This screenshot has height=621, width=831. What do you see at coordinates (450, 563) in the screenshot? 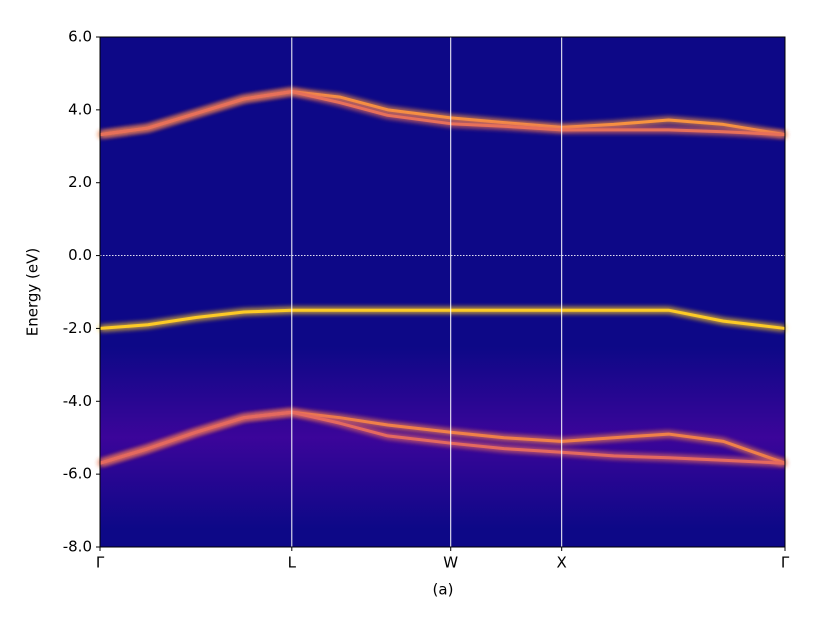
I see `x-tick-label: W` at bounding box center [450, 563].